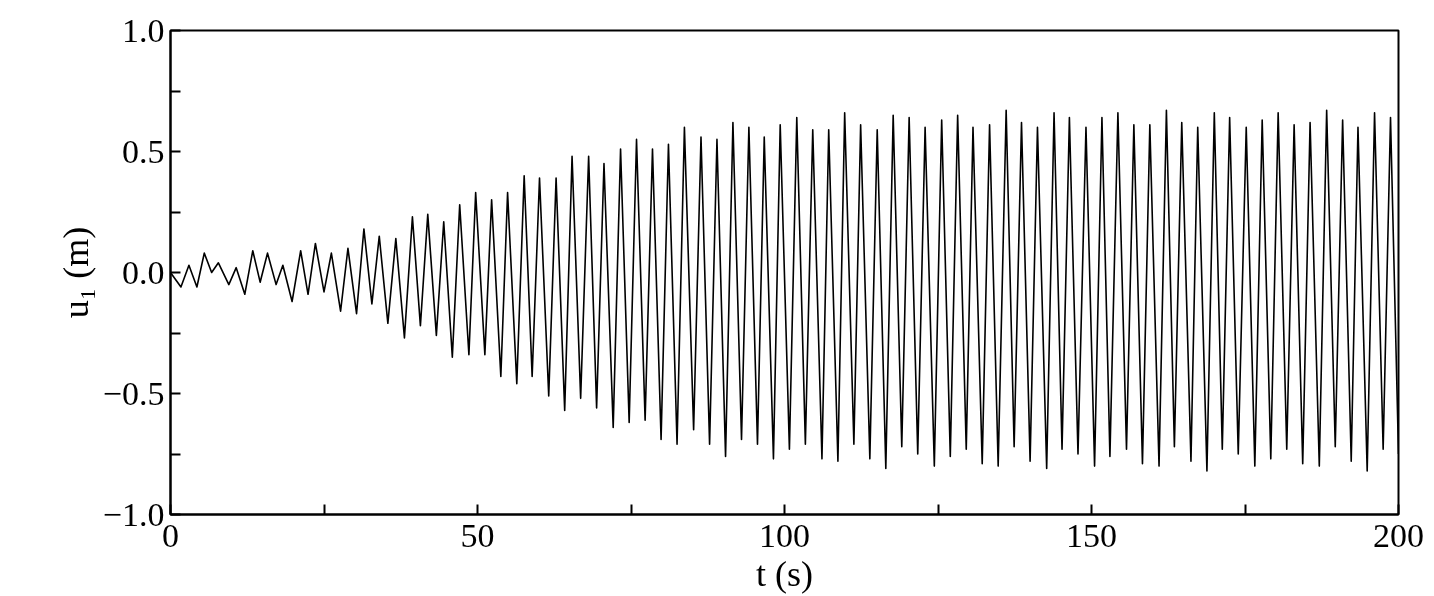  Describe the element at coordinates (133, 393) in the screenshot. I see `y-tick-label: −0.5` at that location.